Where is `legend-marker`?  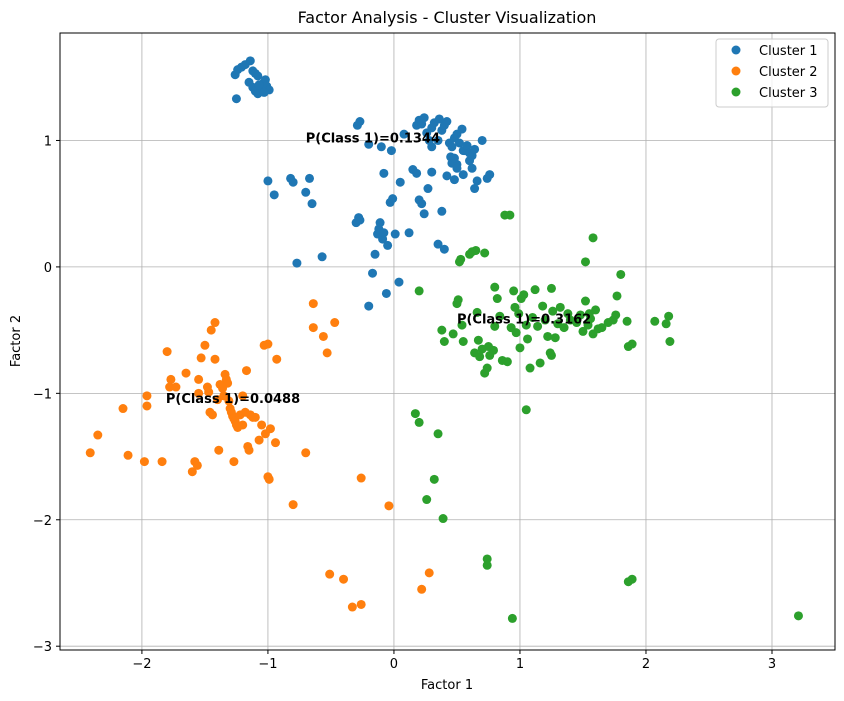 legend-marker is located at coordinates (736, 50).